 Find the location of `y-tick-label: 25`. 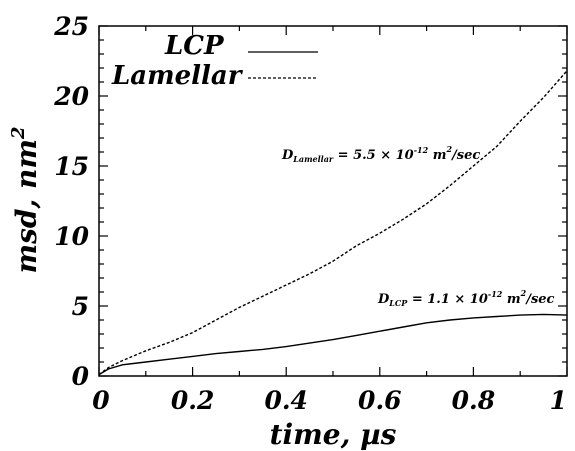

y-tick-label: 25 is located at coordinates (71, 26).